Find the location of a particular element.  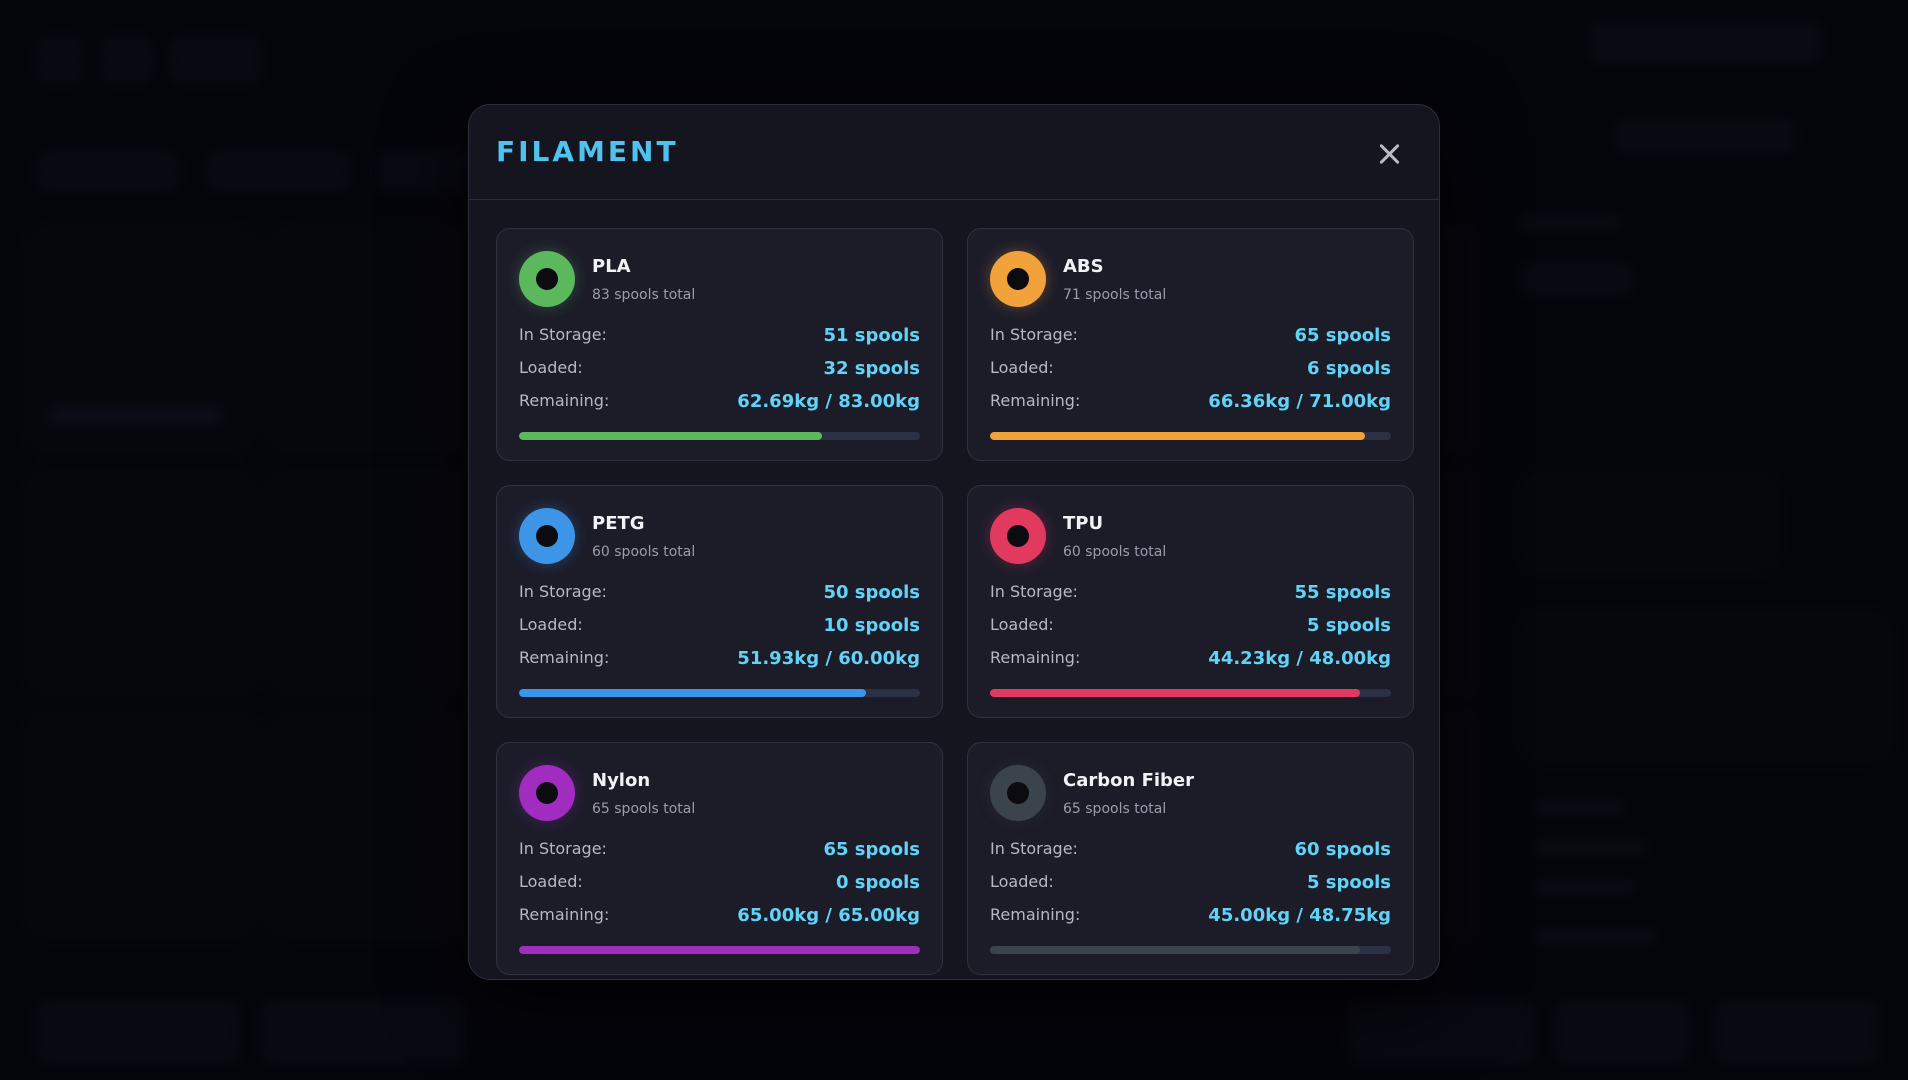

bg-section-label is located at coordinates (1570, 222).